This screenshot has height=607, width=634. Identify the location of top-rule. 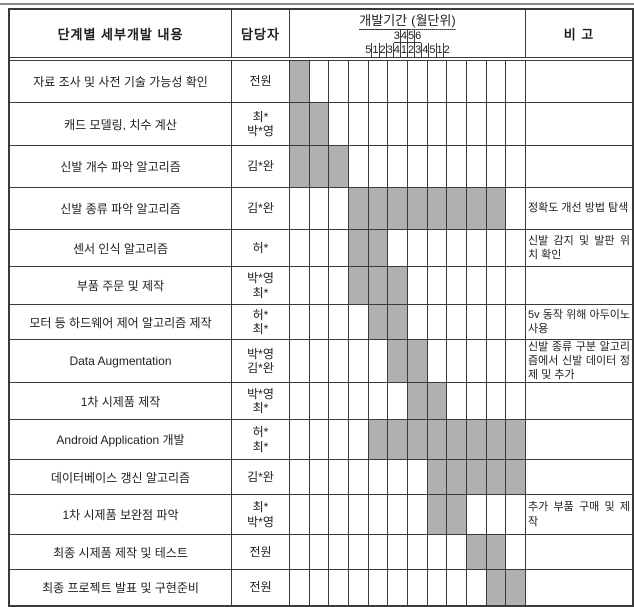
(317, 4).